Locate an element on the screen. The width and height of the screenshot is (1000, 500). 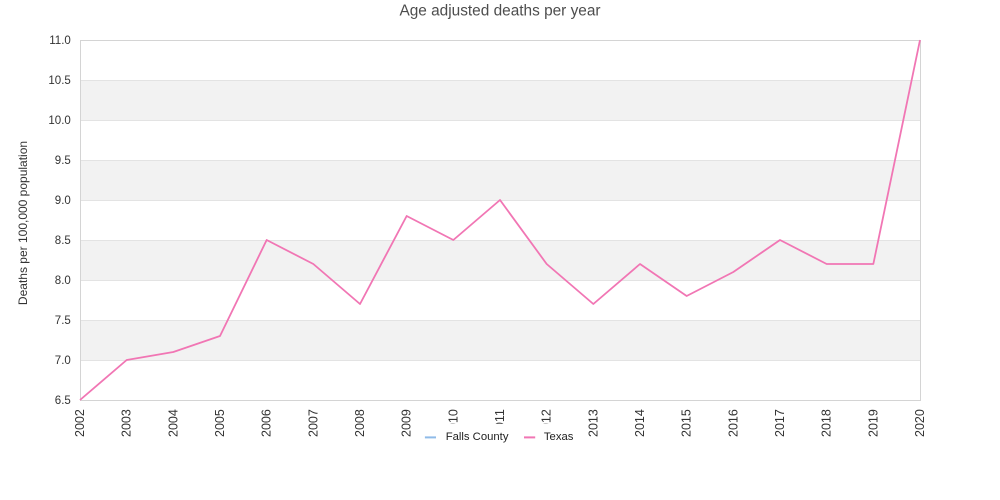
svg-text: 7.5 is located at coordinates (63, 321).